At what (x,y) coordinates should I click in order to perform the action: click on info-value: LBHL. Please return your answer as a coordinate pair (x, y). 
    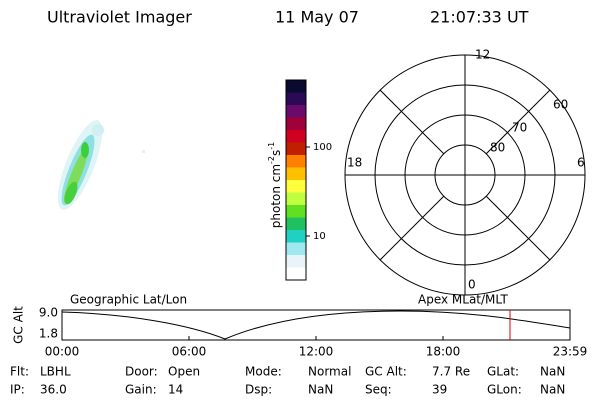
    Looking at the image, I should click on (55, 372).